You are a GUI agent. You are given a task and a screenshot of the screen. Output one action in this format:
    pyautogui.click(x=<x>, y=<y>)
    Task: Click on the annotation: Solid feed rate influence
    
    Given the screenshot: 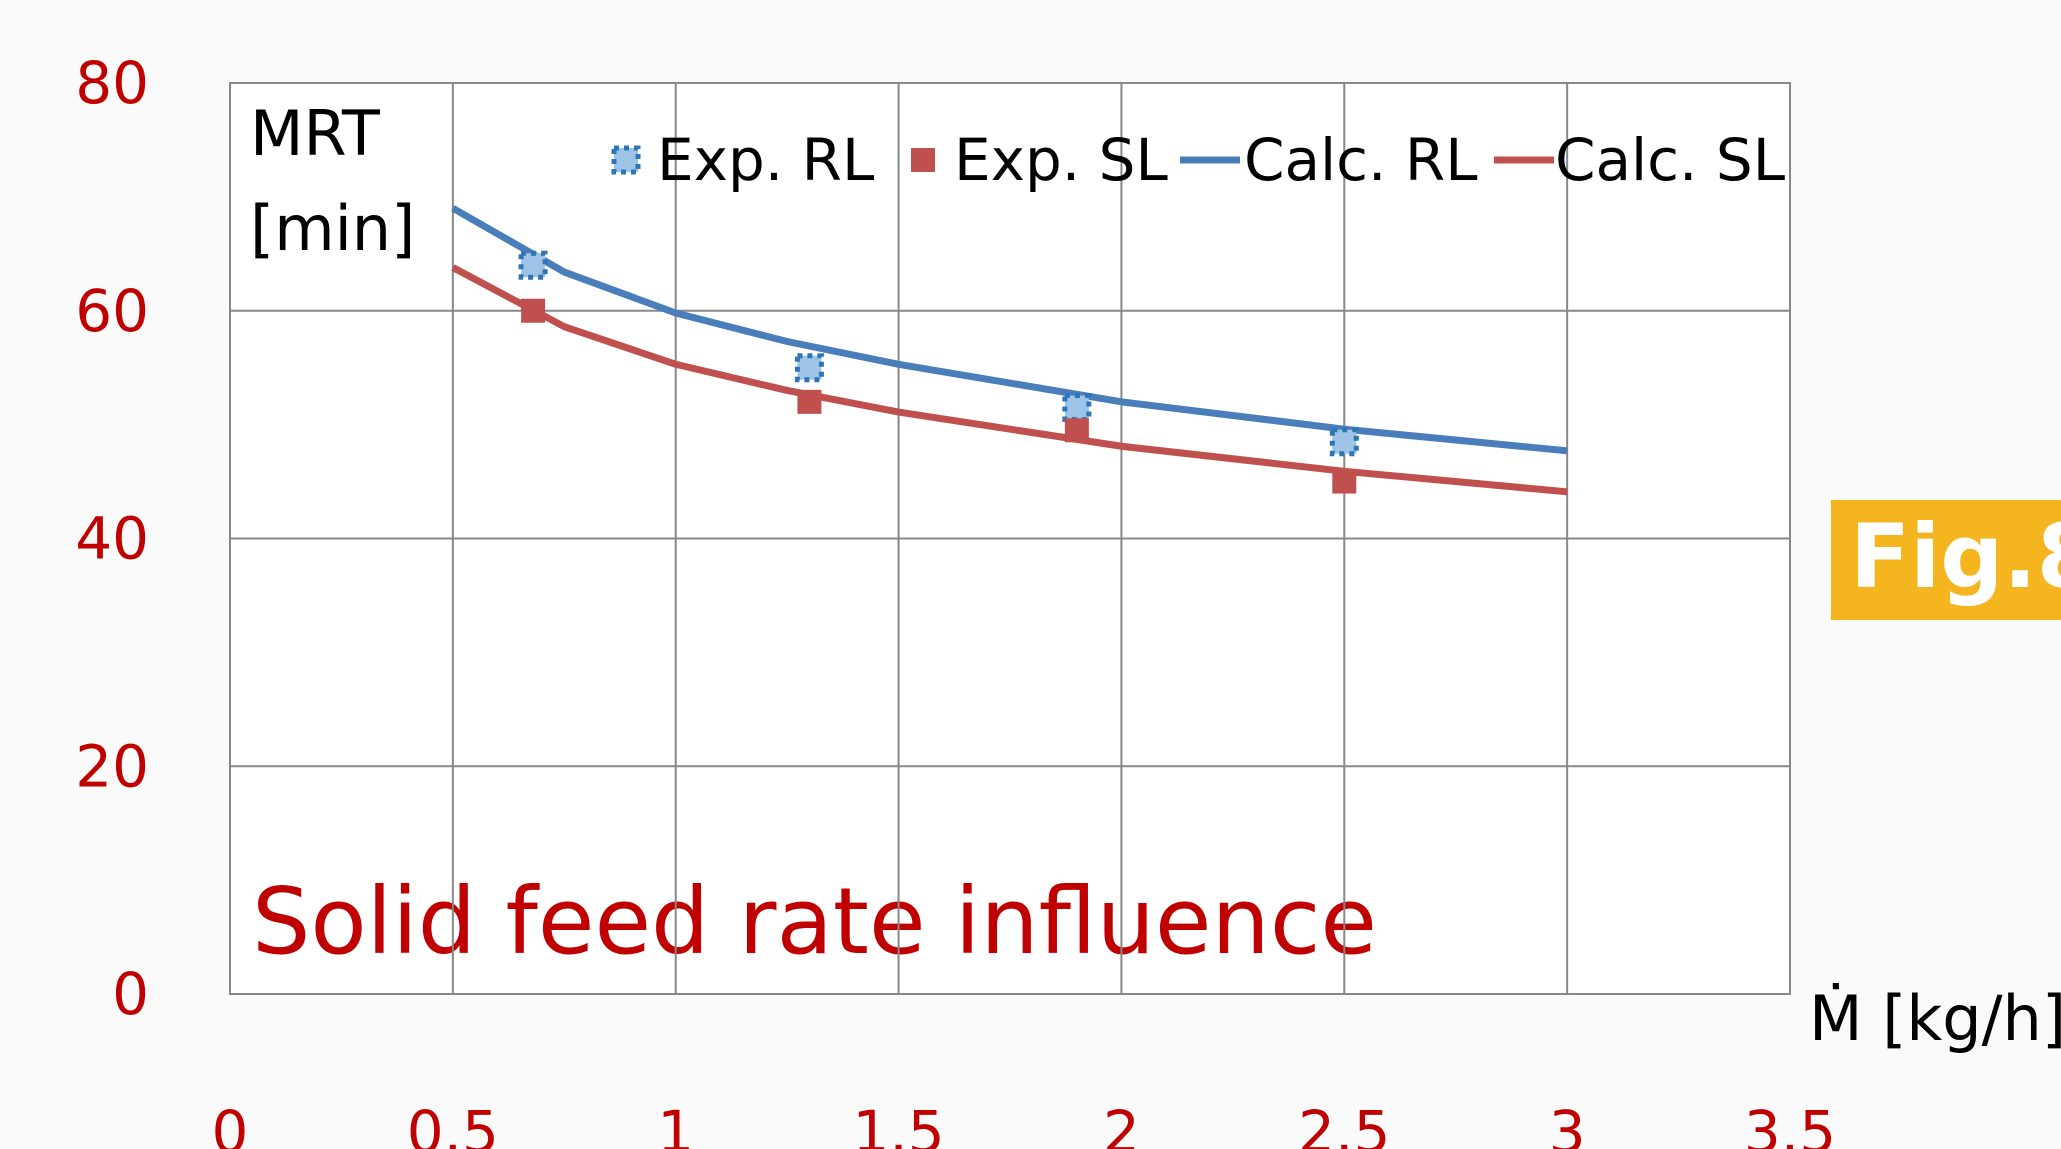 What is the action you would take?
    pyautogui.click(x=814, y=921)
    